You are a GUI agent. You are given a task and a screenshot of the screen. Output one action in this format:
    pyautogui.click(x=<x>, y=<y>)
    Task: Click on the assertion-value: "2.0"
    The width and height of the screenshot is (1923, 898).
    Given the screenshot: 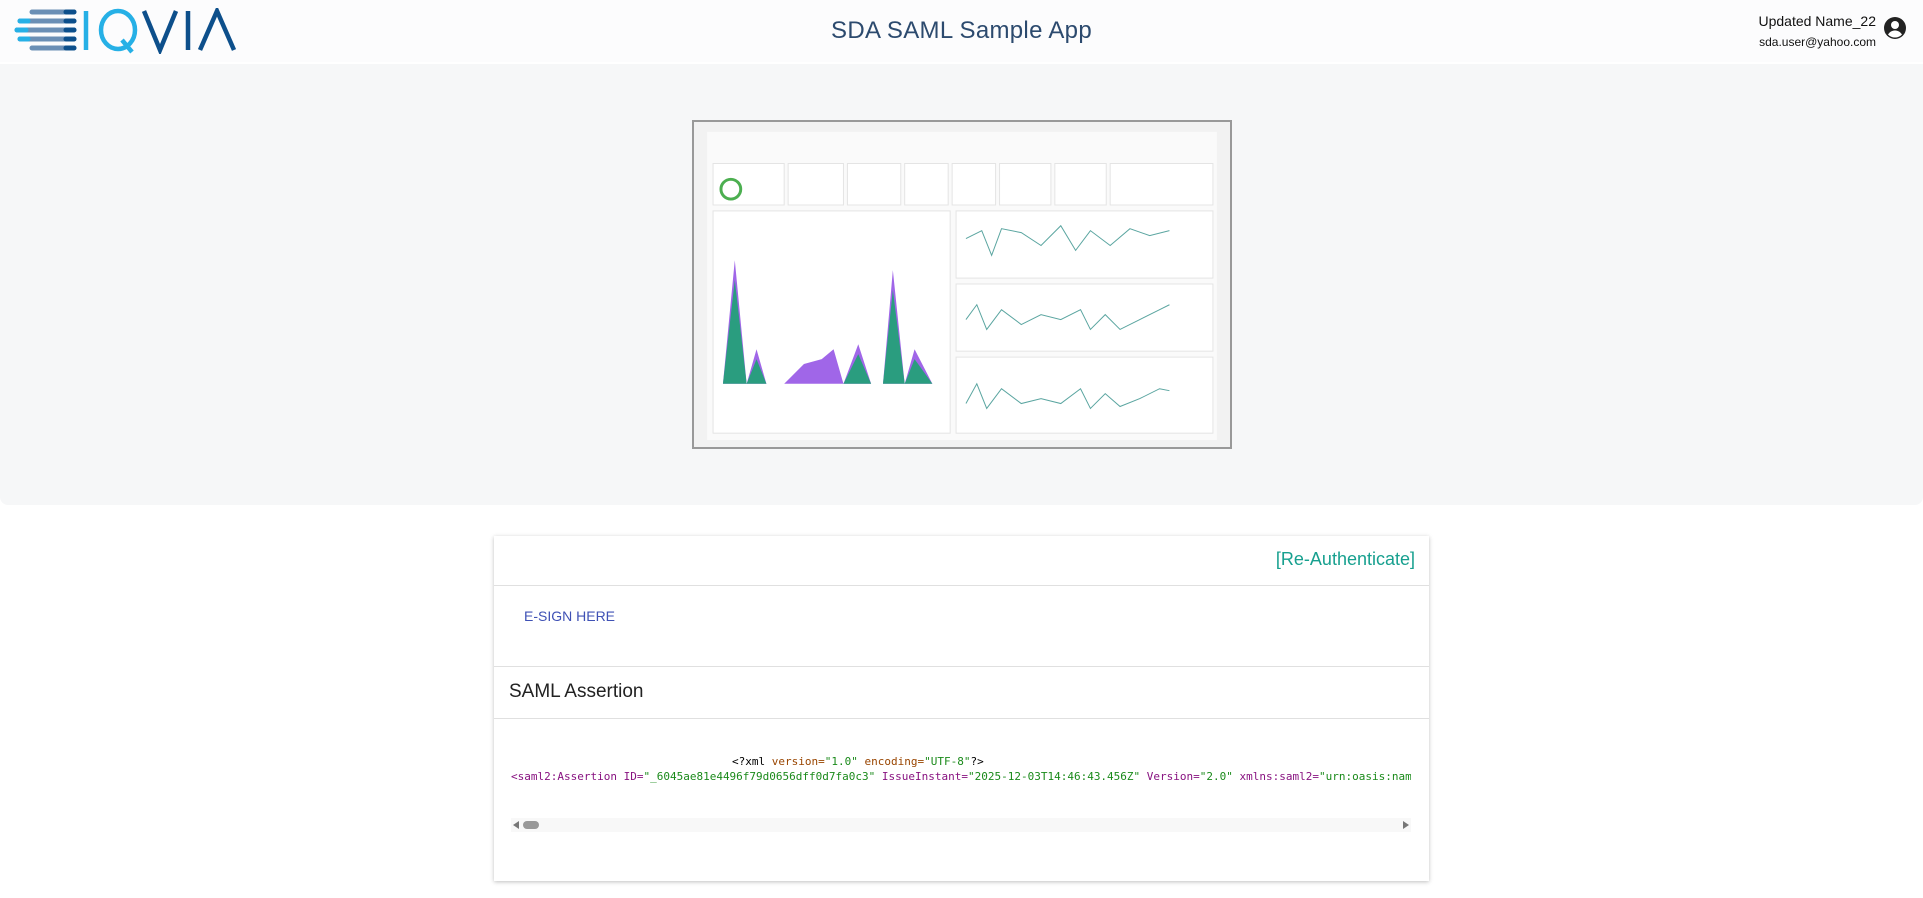 What is the action you would take?
    pyautogui.click(x=1216, y=776)
    